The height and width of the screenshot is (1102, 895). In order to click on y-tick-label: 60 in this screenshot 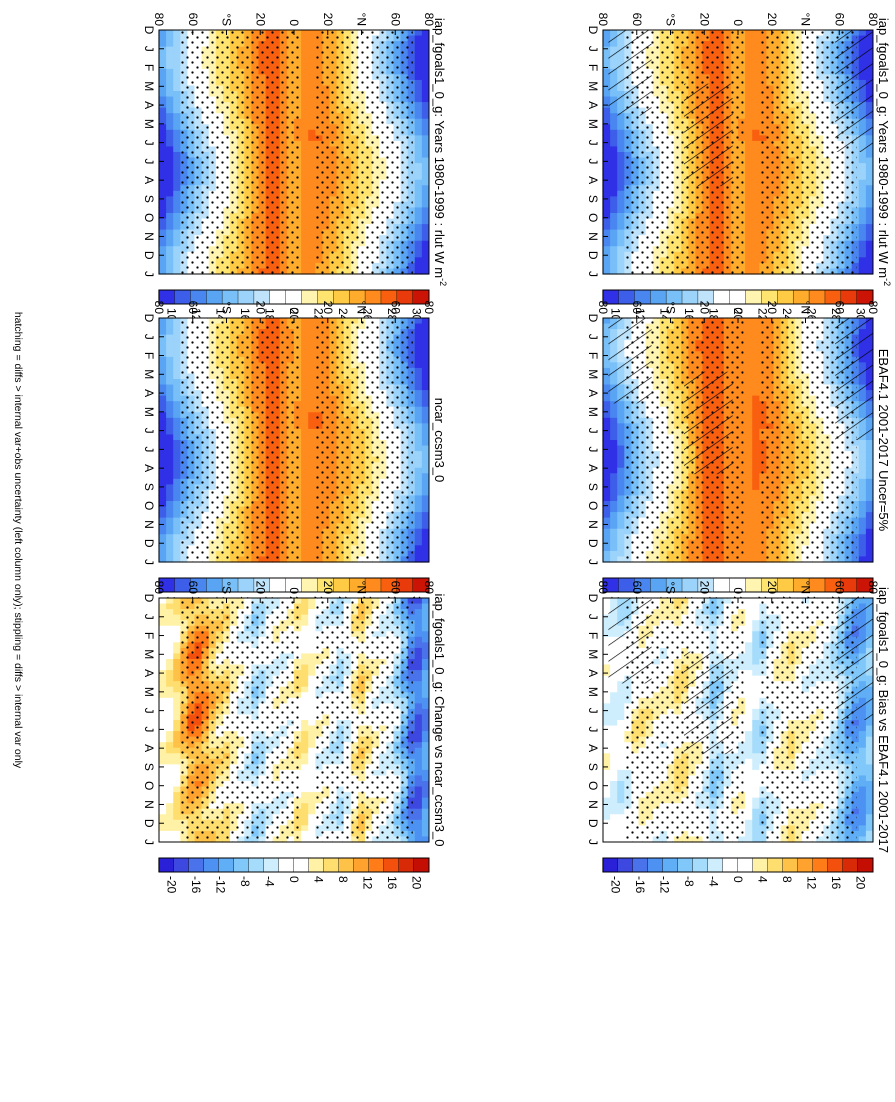, I will do `click(193, 20)`.